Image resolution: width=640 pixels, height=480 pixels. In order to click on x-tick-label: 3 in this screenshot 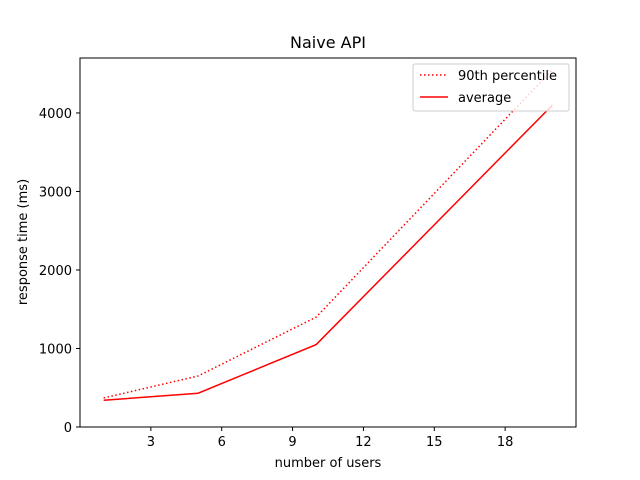, I will do `click(151, 442)`.